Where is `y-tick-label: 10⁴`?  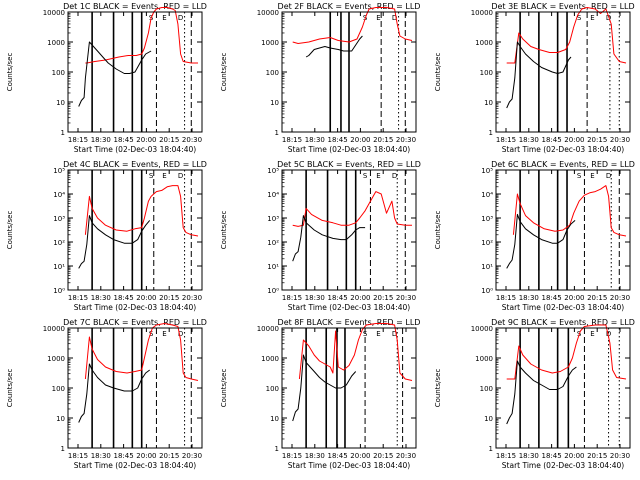
y-tick-label: 10⁴ is located at coordinates (273, 195).